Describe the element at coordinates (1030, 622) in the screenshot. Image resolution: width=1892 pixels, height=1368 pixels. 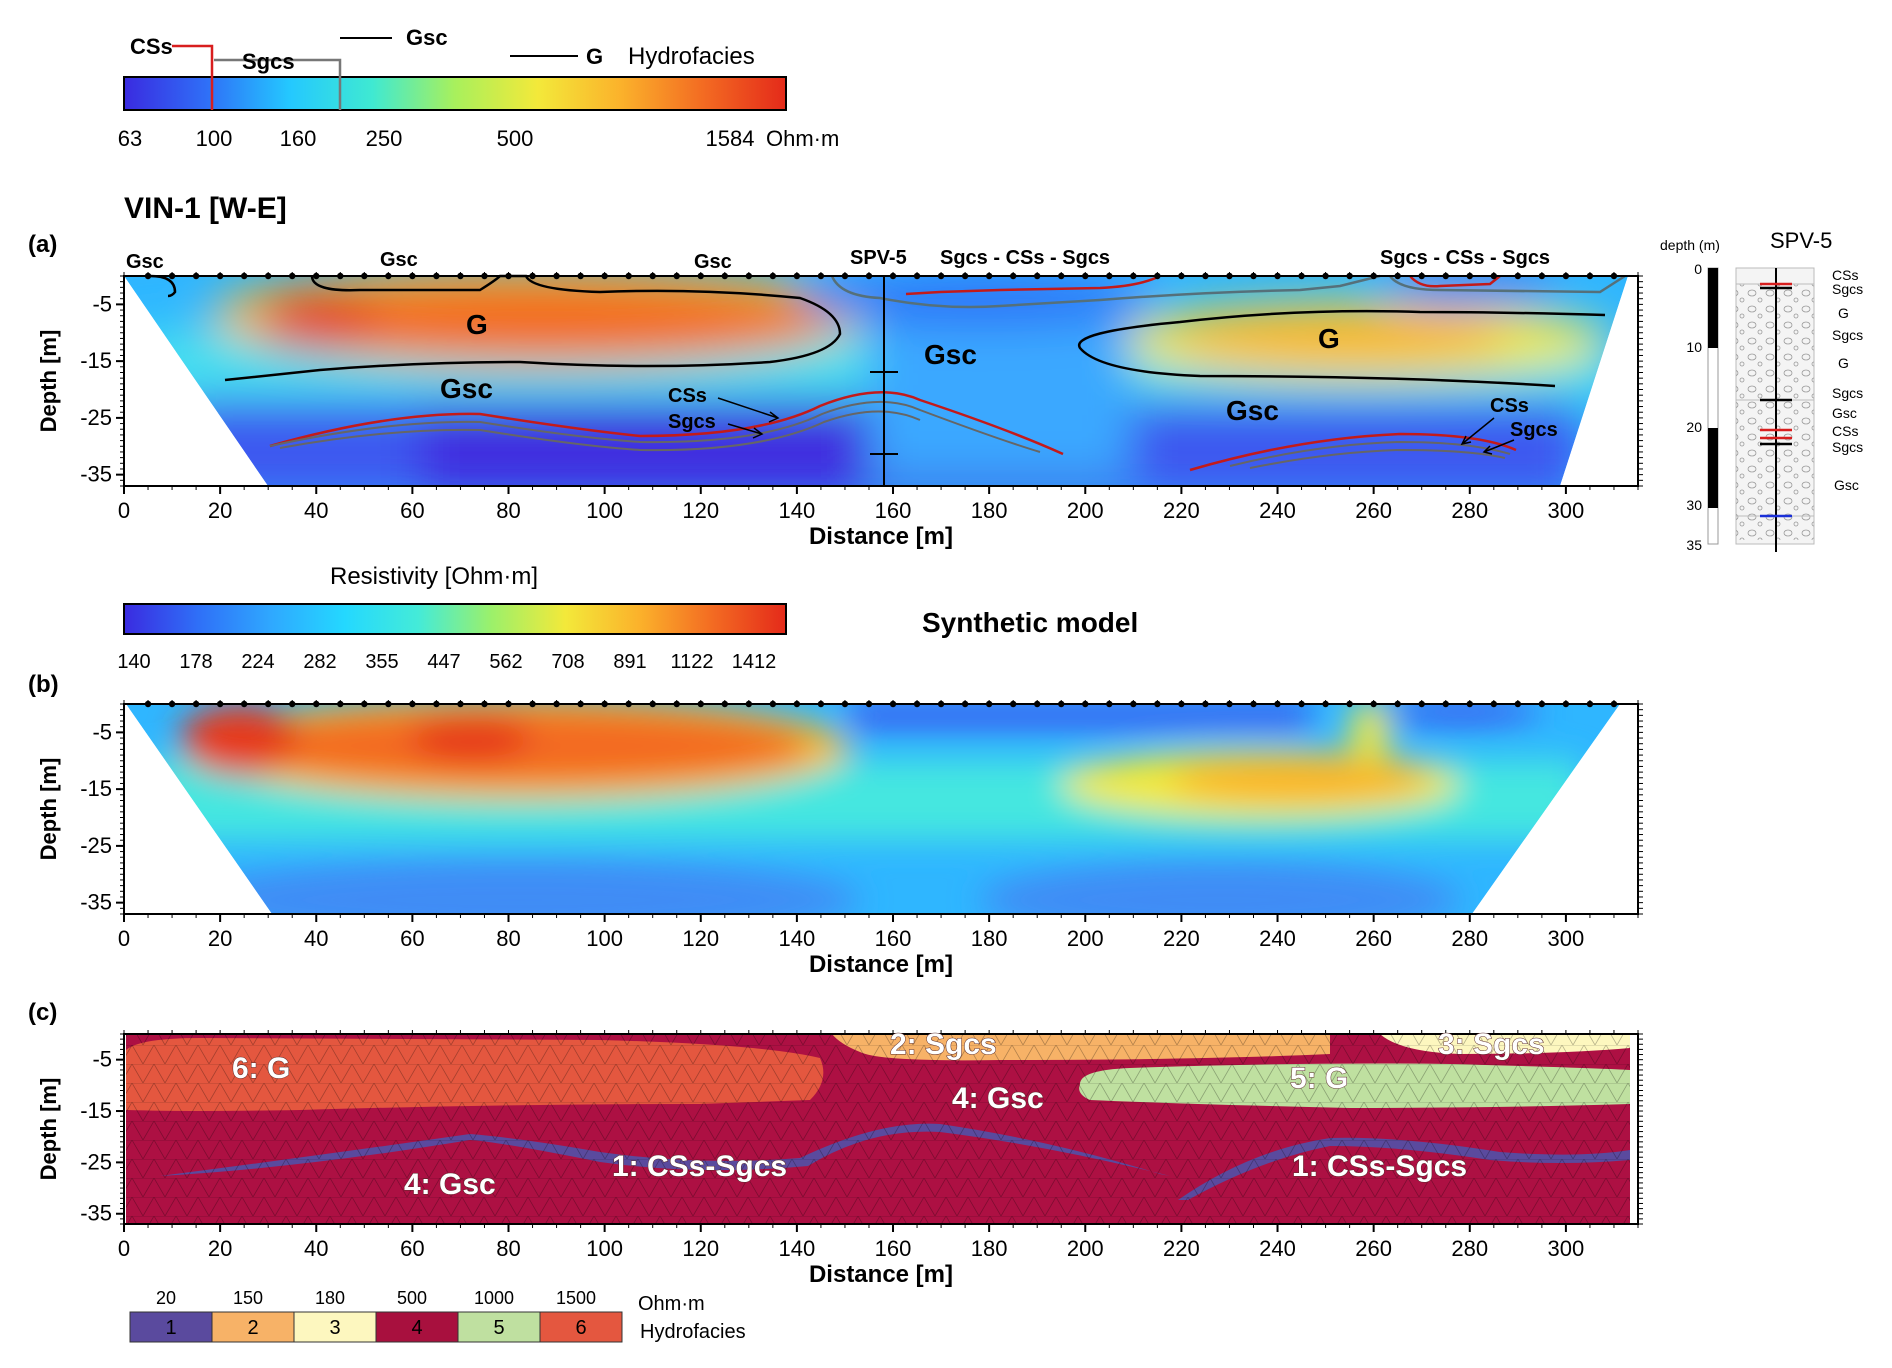
I see `panel-b-title: Synthetic model` at that location.